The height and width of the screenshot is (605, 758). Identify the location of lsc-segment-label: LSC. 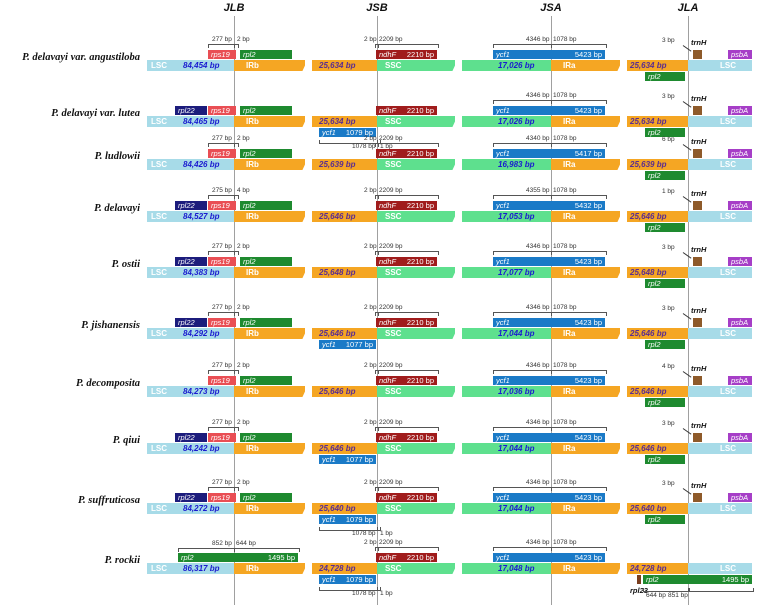
(159, 216).